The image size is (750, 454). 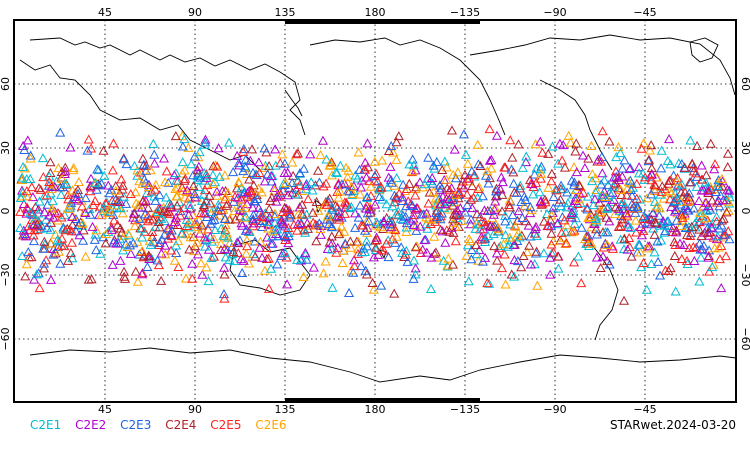 What do you see at coordinates (744, 214) in the screenshot?
I see `right-latitude-labels: 60 30 0 −30 −60` at bounding box center [744, 214].